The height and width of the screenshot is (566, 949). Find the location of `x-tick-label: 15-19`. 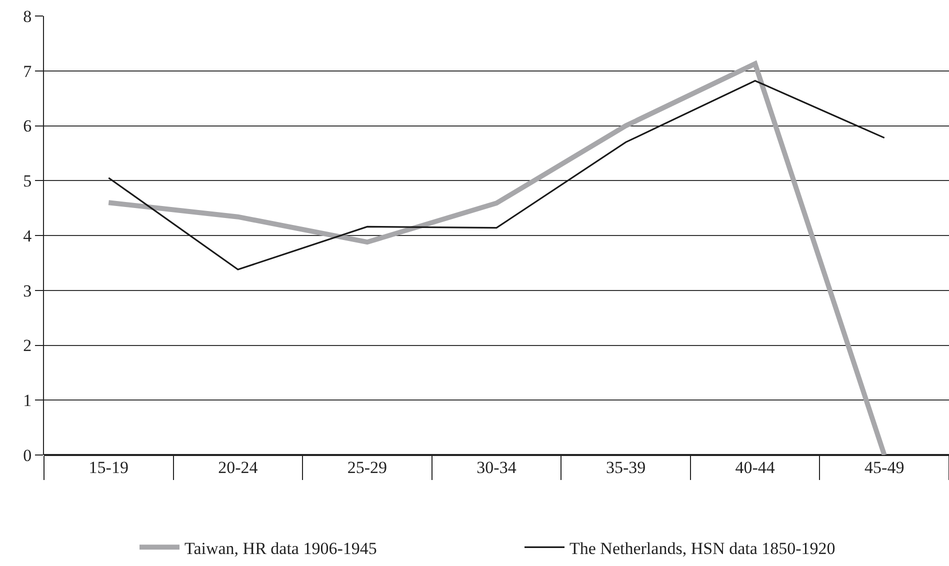

x-tick-label: 15-19 is located at coordinates (108, 467).